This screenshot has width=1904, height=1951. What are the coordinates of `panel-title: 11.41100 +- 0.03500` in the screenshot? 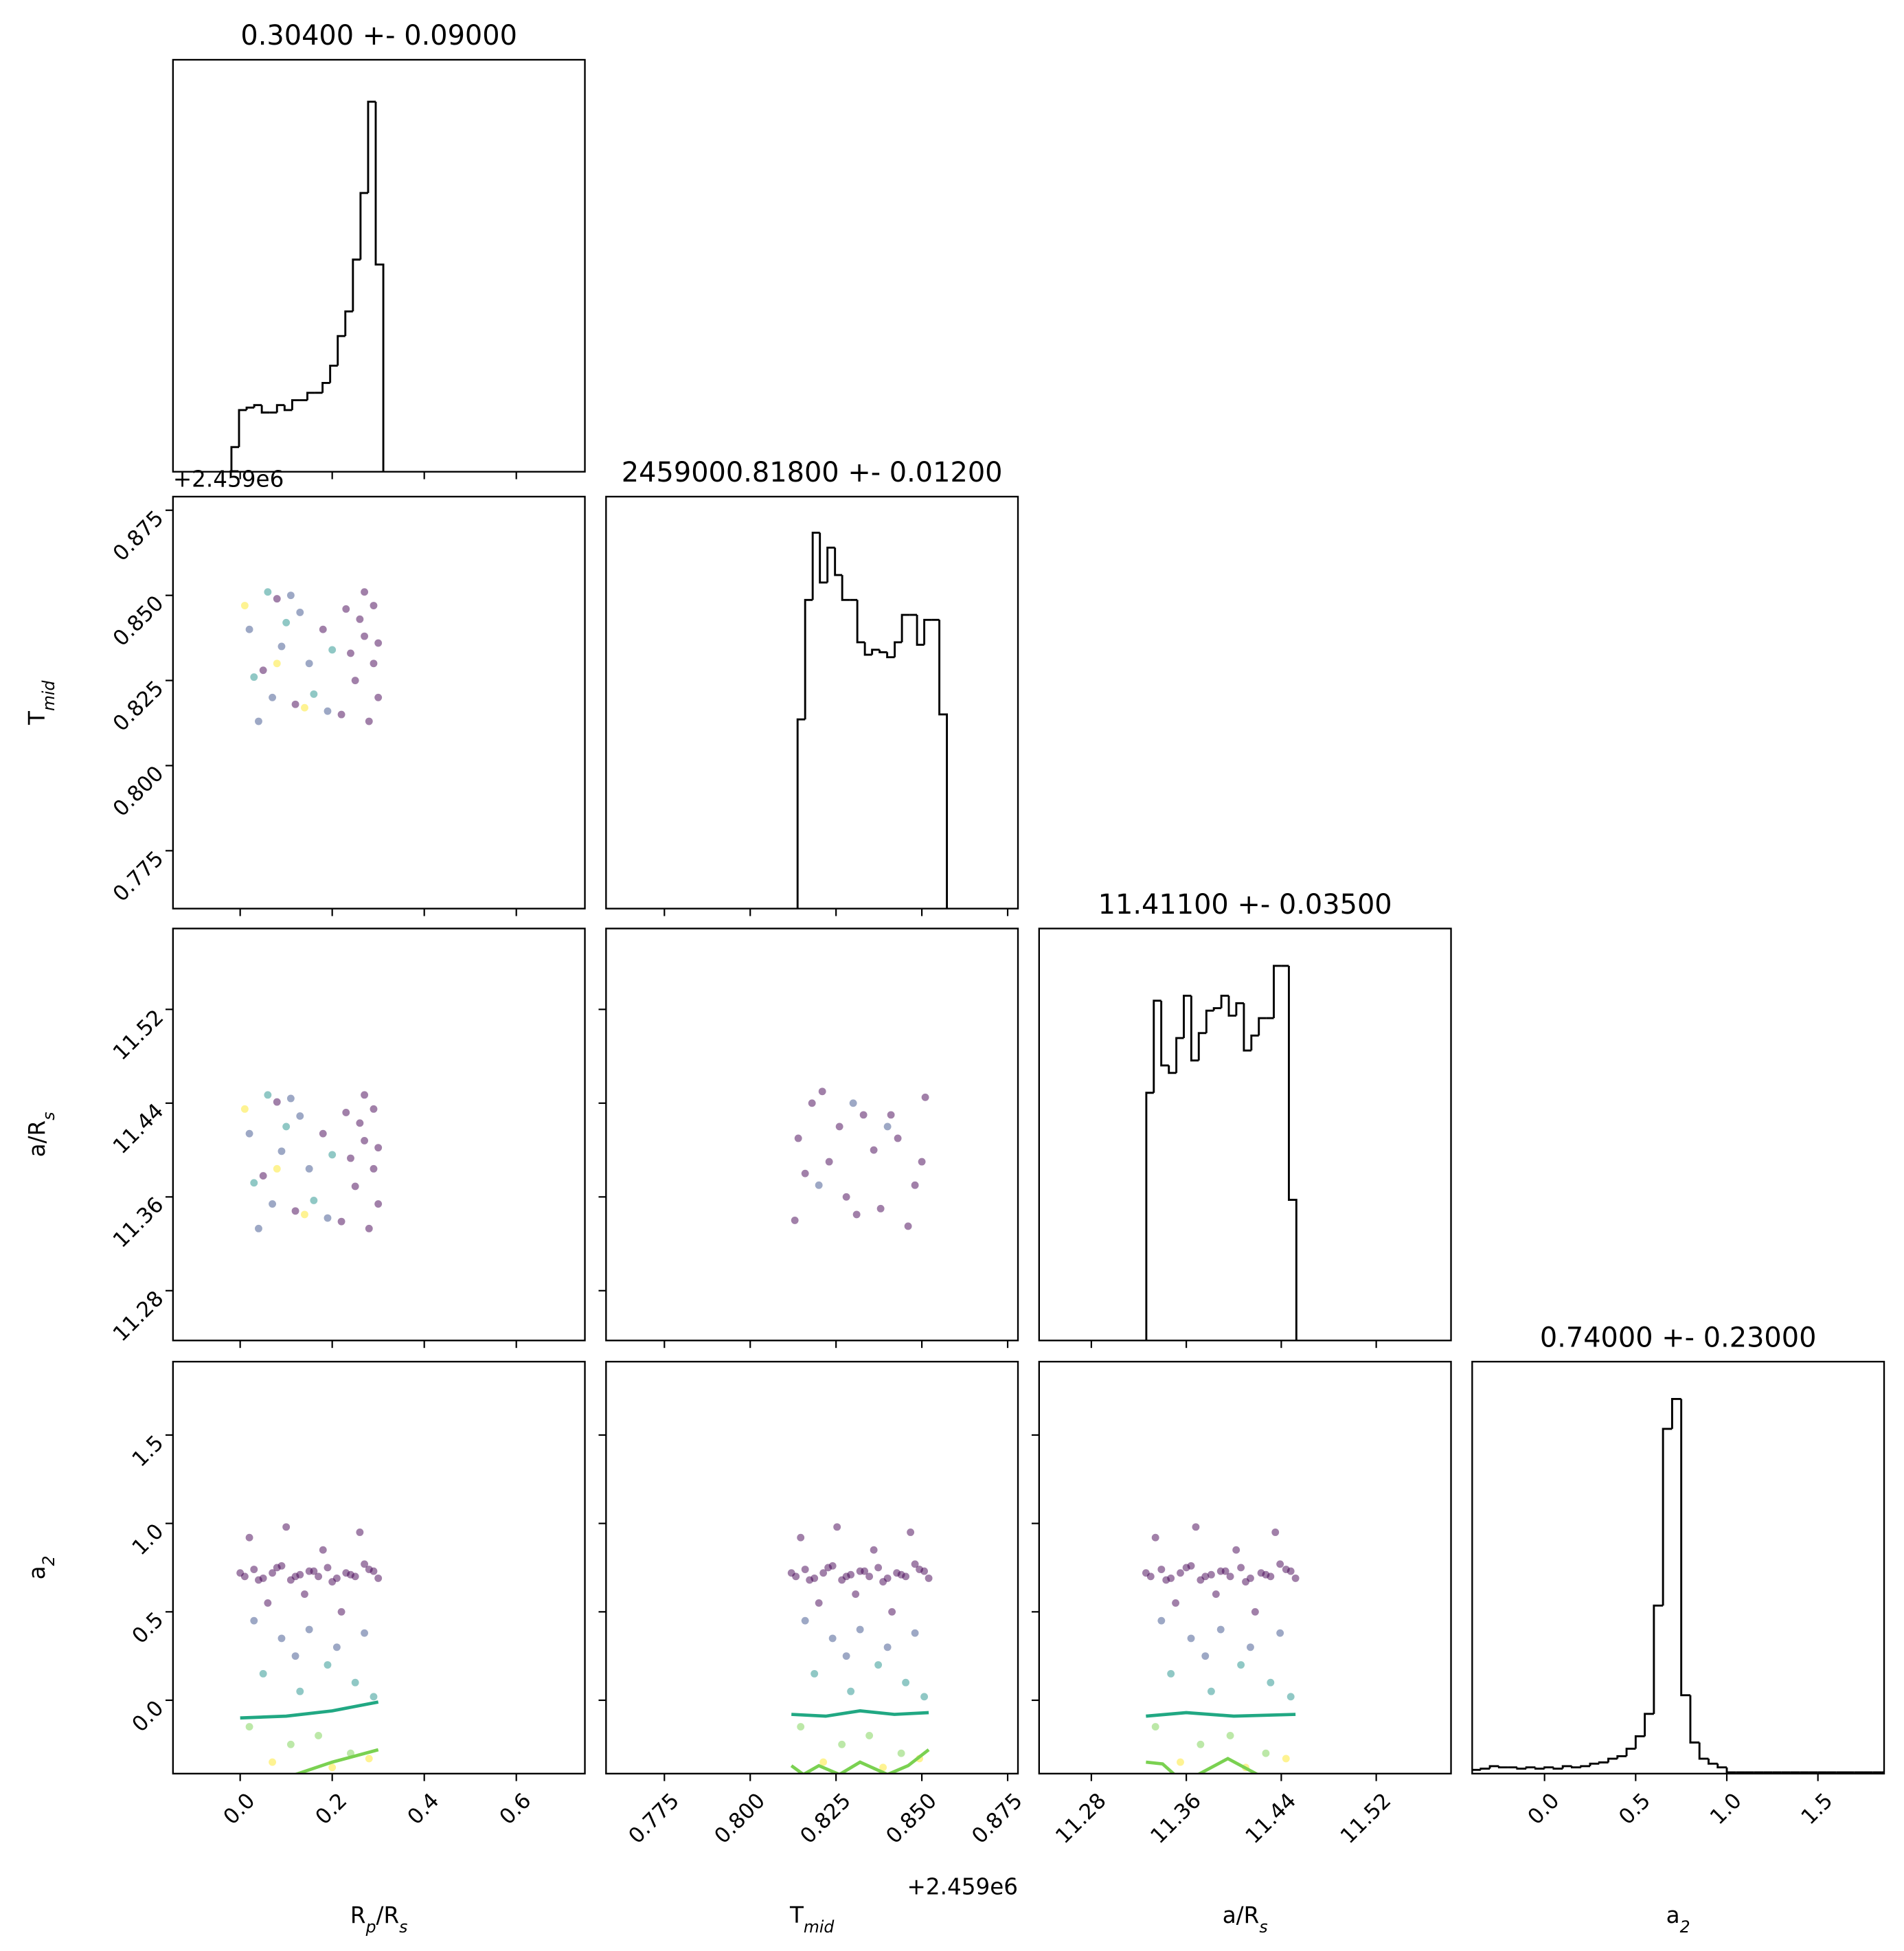 It's located at (1245, 905).